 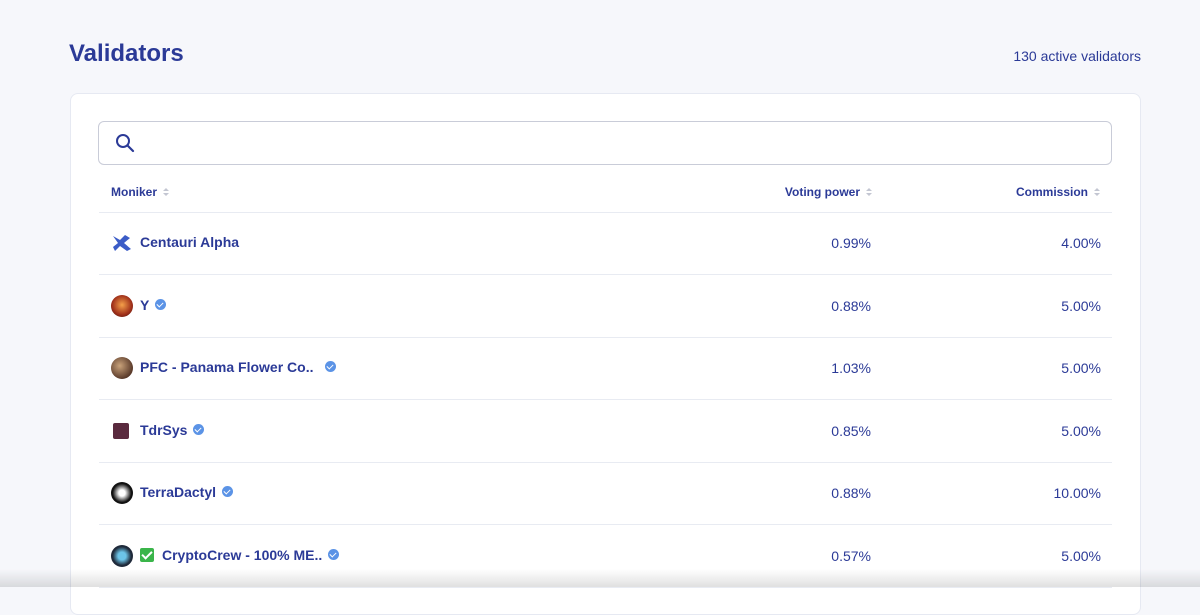 I want to click on validator-row: Centauri Alpha 0.99% 4.00%, so click(x=605, y=243).